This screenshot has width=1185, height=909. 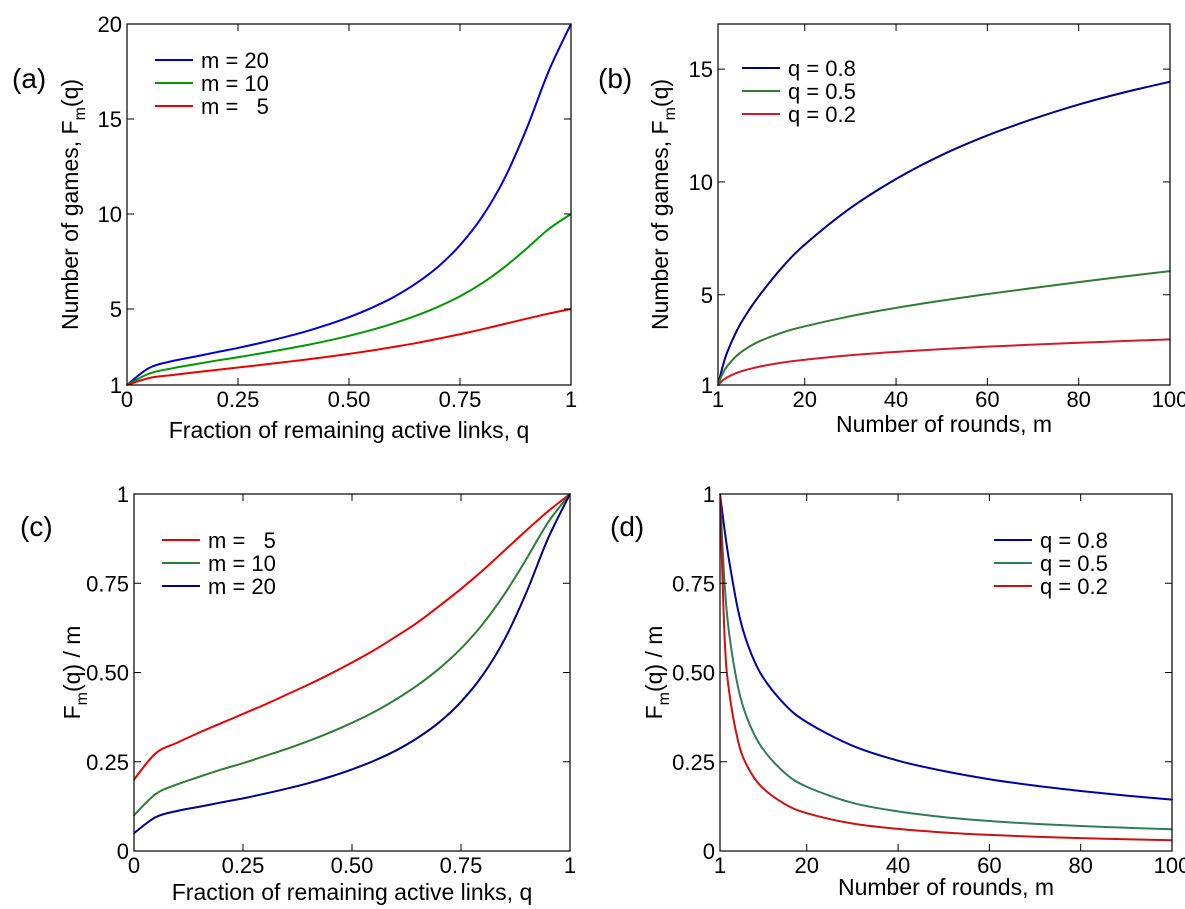 What do you see at coordinates (701, 182) in the screenshot?
I see `y-tick-label: 10` at bounding box center [701, 182].